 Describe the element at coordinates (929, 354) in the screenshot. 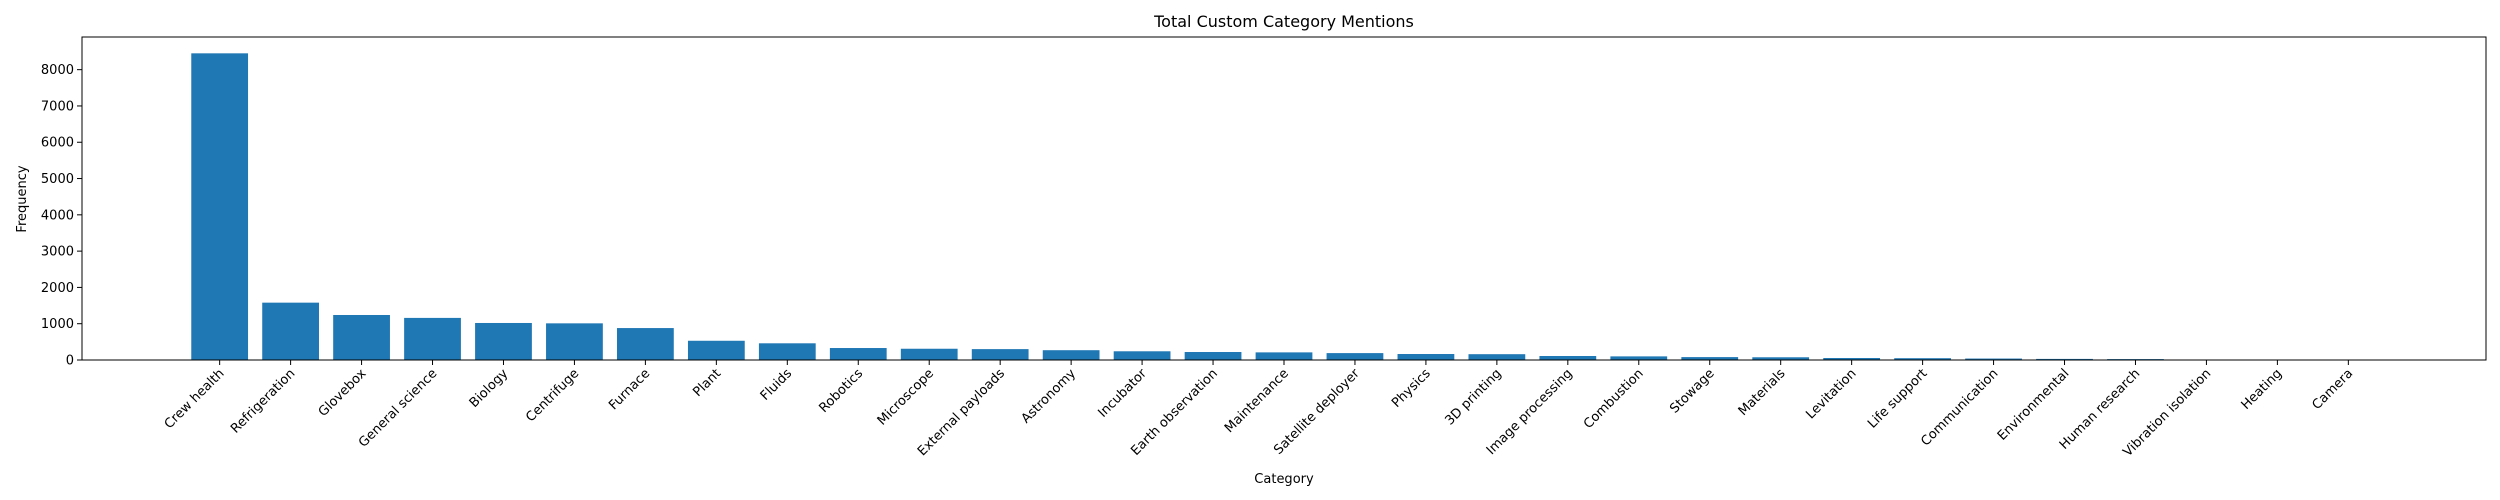

I see `bar-microscope` at that location.